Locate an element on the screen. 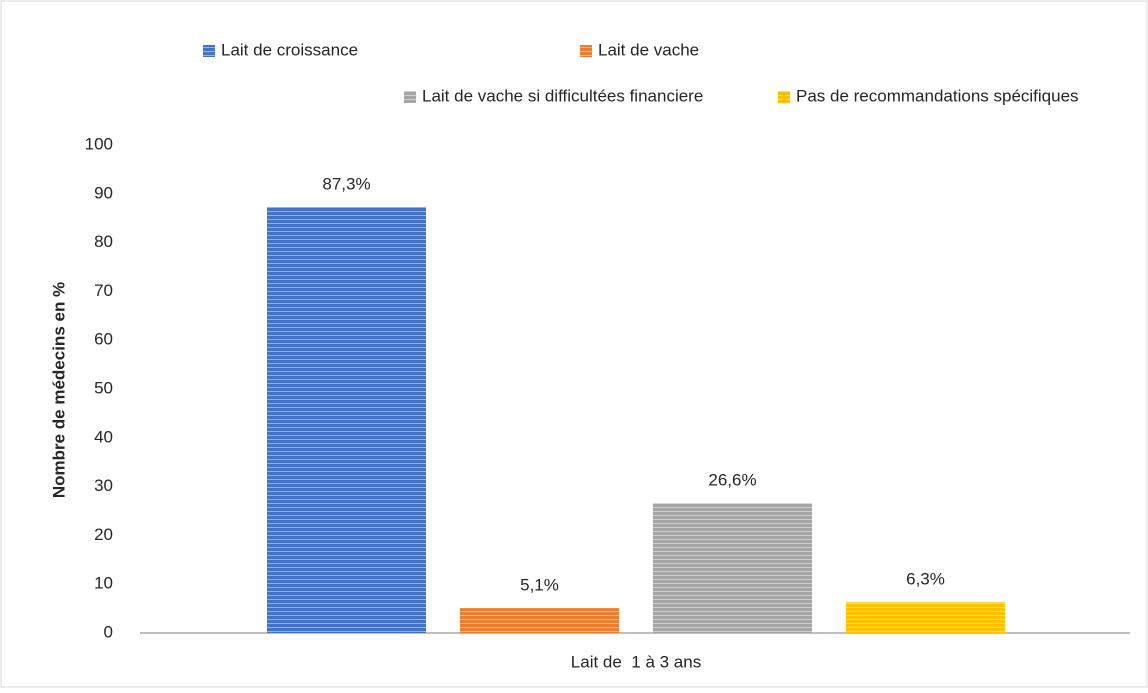  y-tick-label: 70 is located at coordinates (103, 290).